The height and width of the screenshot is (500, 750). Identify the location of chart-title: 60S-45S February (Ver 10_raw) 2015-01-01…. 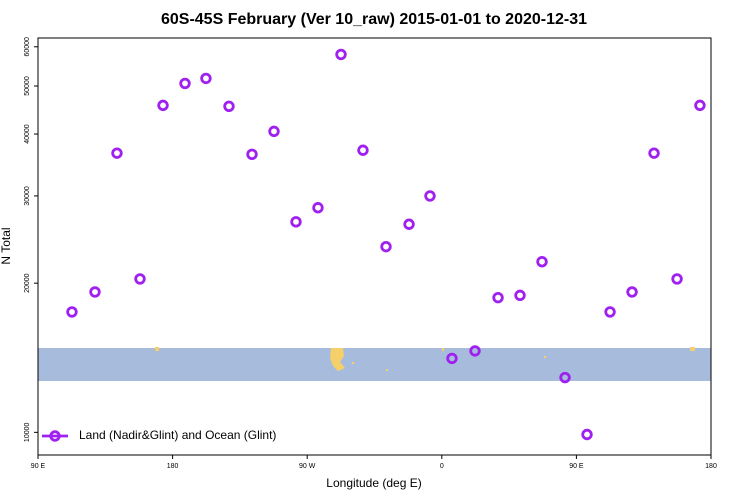
(374, 19).